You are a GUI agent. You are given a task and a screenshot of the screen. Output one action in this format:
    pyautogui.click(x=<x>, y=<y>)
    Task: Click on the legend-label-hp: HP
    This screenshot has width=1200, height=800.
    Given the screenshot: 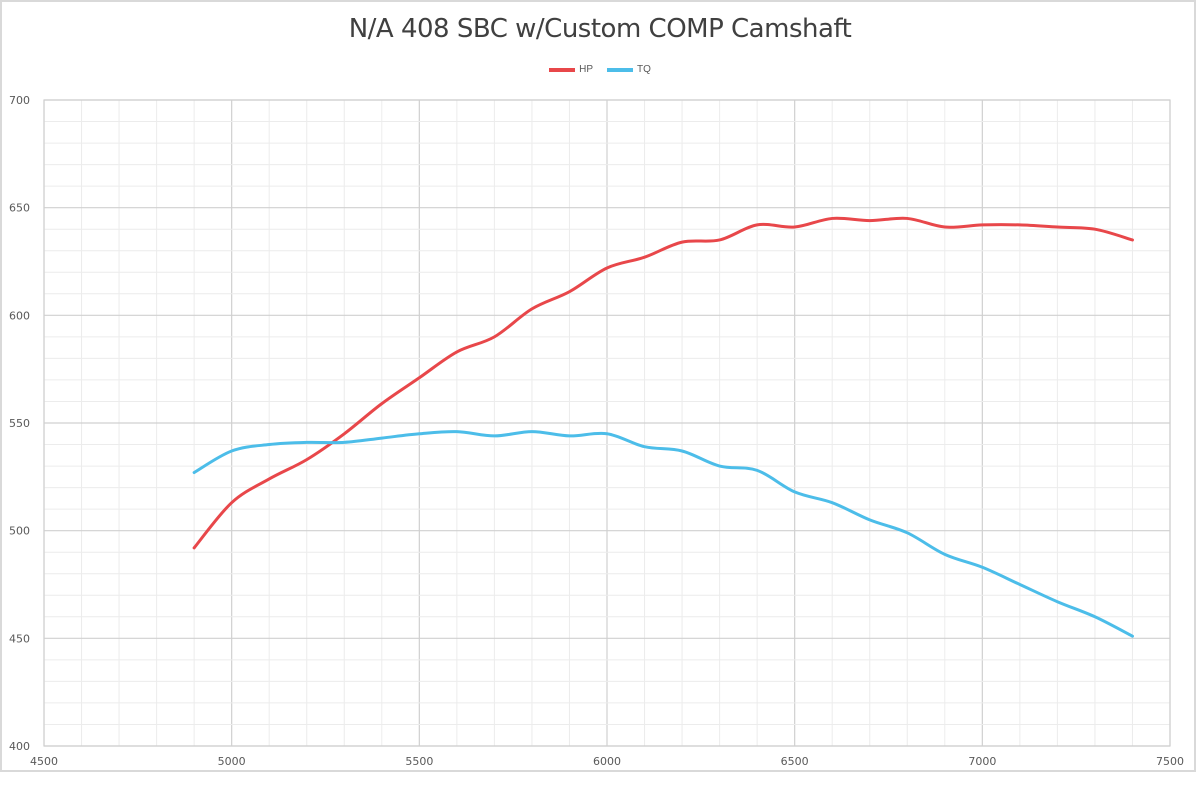 What is the action you would take?
    pyautogui.click(x=586, y=69)
    